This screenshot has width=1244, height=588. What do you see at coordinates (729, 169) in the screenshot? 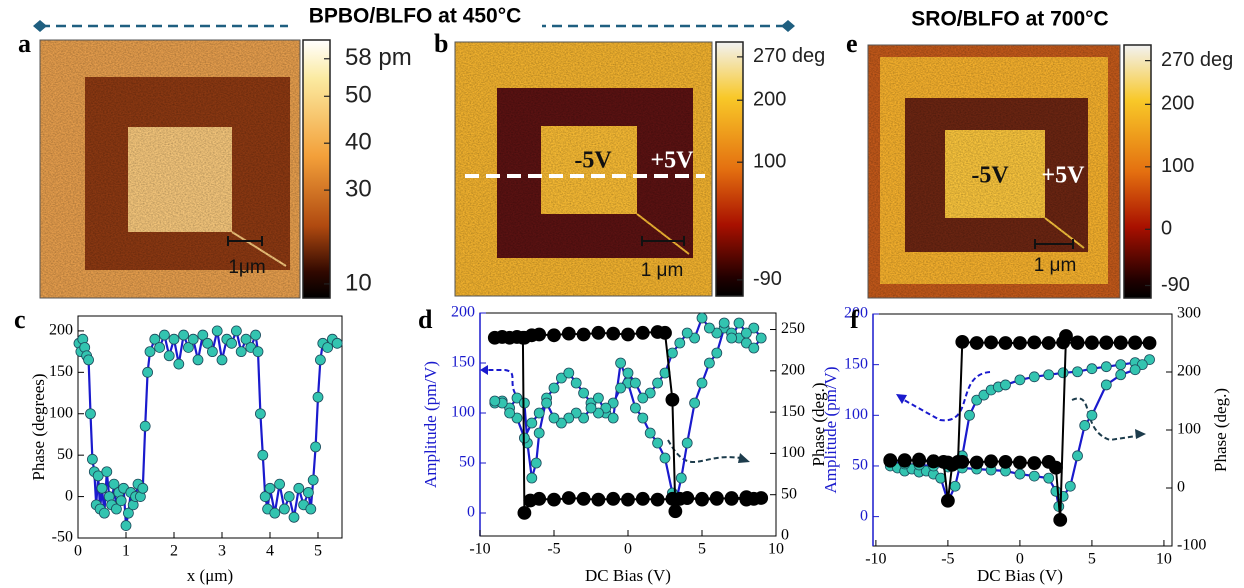
I see `colorbar` at bounding box center [729, 169].